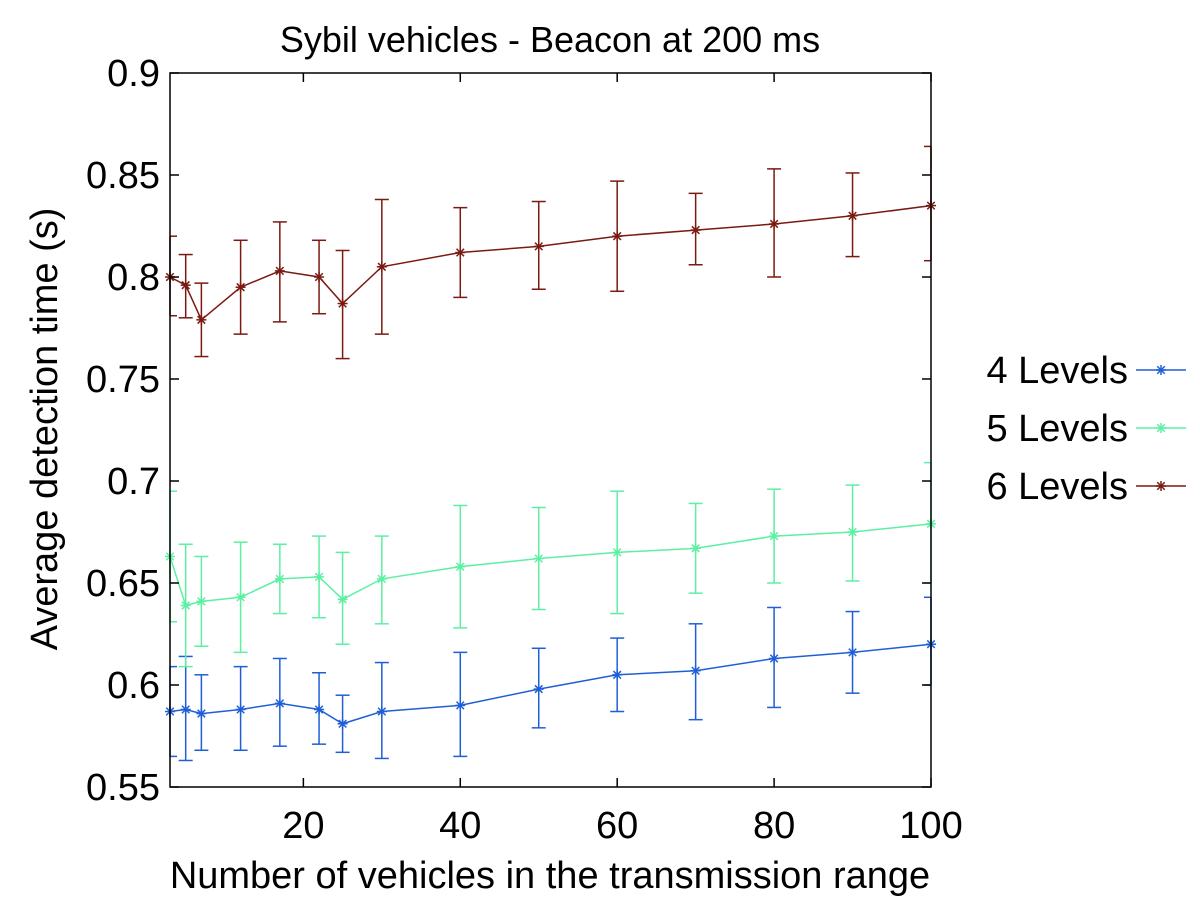 The width and height of the screenshot is (1200, 900). What do you see at coordinates (550, 684) in the screenshot?
I see `series-1-line` at bounding box center [550, 684].